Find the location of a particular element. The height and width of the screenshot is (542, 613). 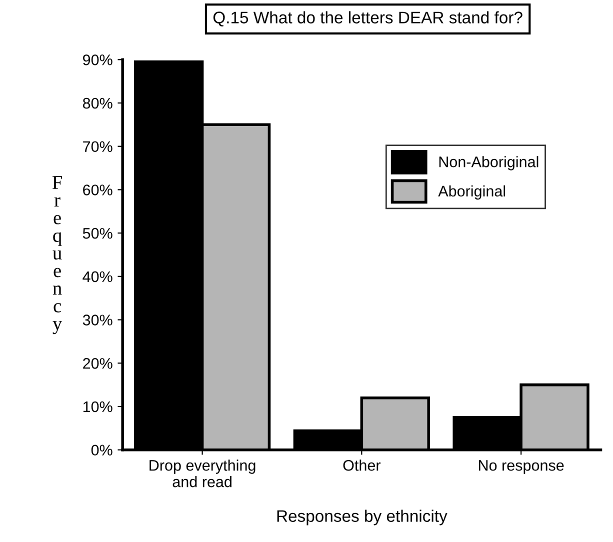

y-tick-label: 10% is located at coordinates (97, 406).